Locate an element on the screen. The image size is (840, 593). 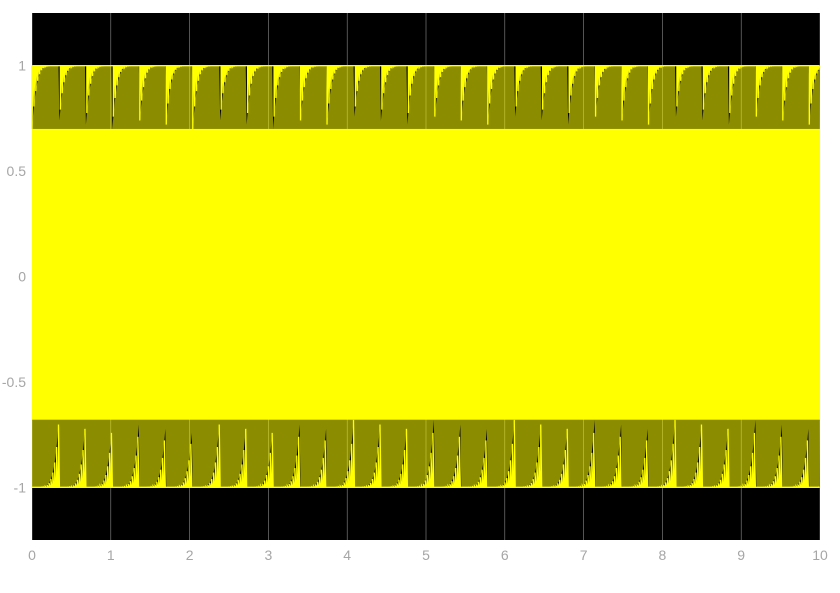
x-axis-ticks: 0 1 2 3 4 5 6 7 8 9 10 is located at coordinates (428, 555).